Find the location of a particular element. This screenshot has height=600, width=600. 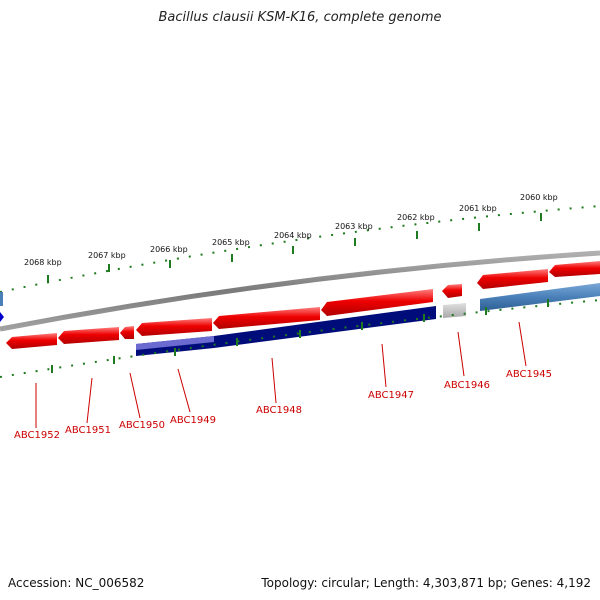

kbp-label: 2068 kbp is located at coordinates (43, 262).